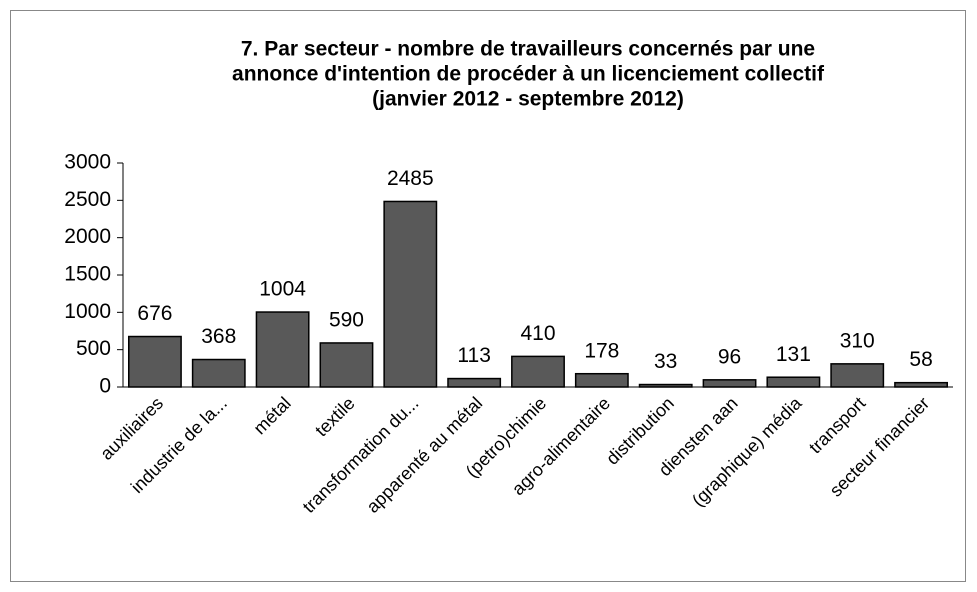 This screenshot has width=977, height=592. I want to click on y-tick-label: 3000, so click(87, 162).